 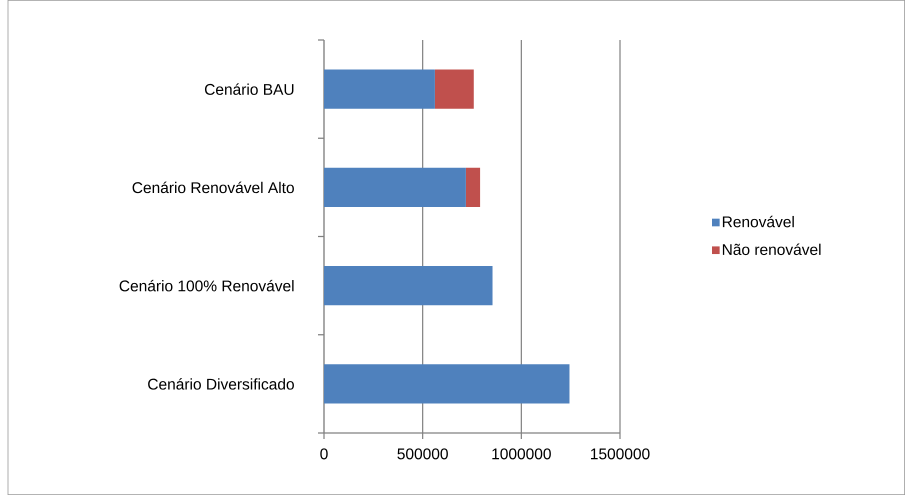 I want to click on x-tick-label: 0, so click(x=324, y=454).